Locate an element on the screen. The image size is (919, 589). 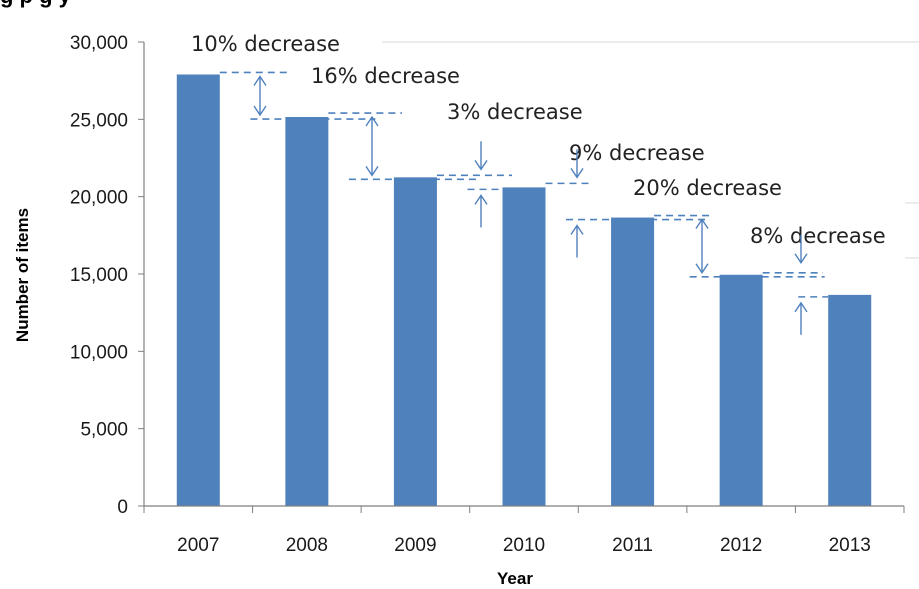
bar-2007 is located at coordinates (198, 290).